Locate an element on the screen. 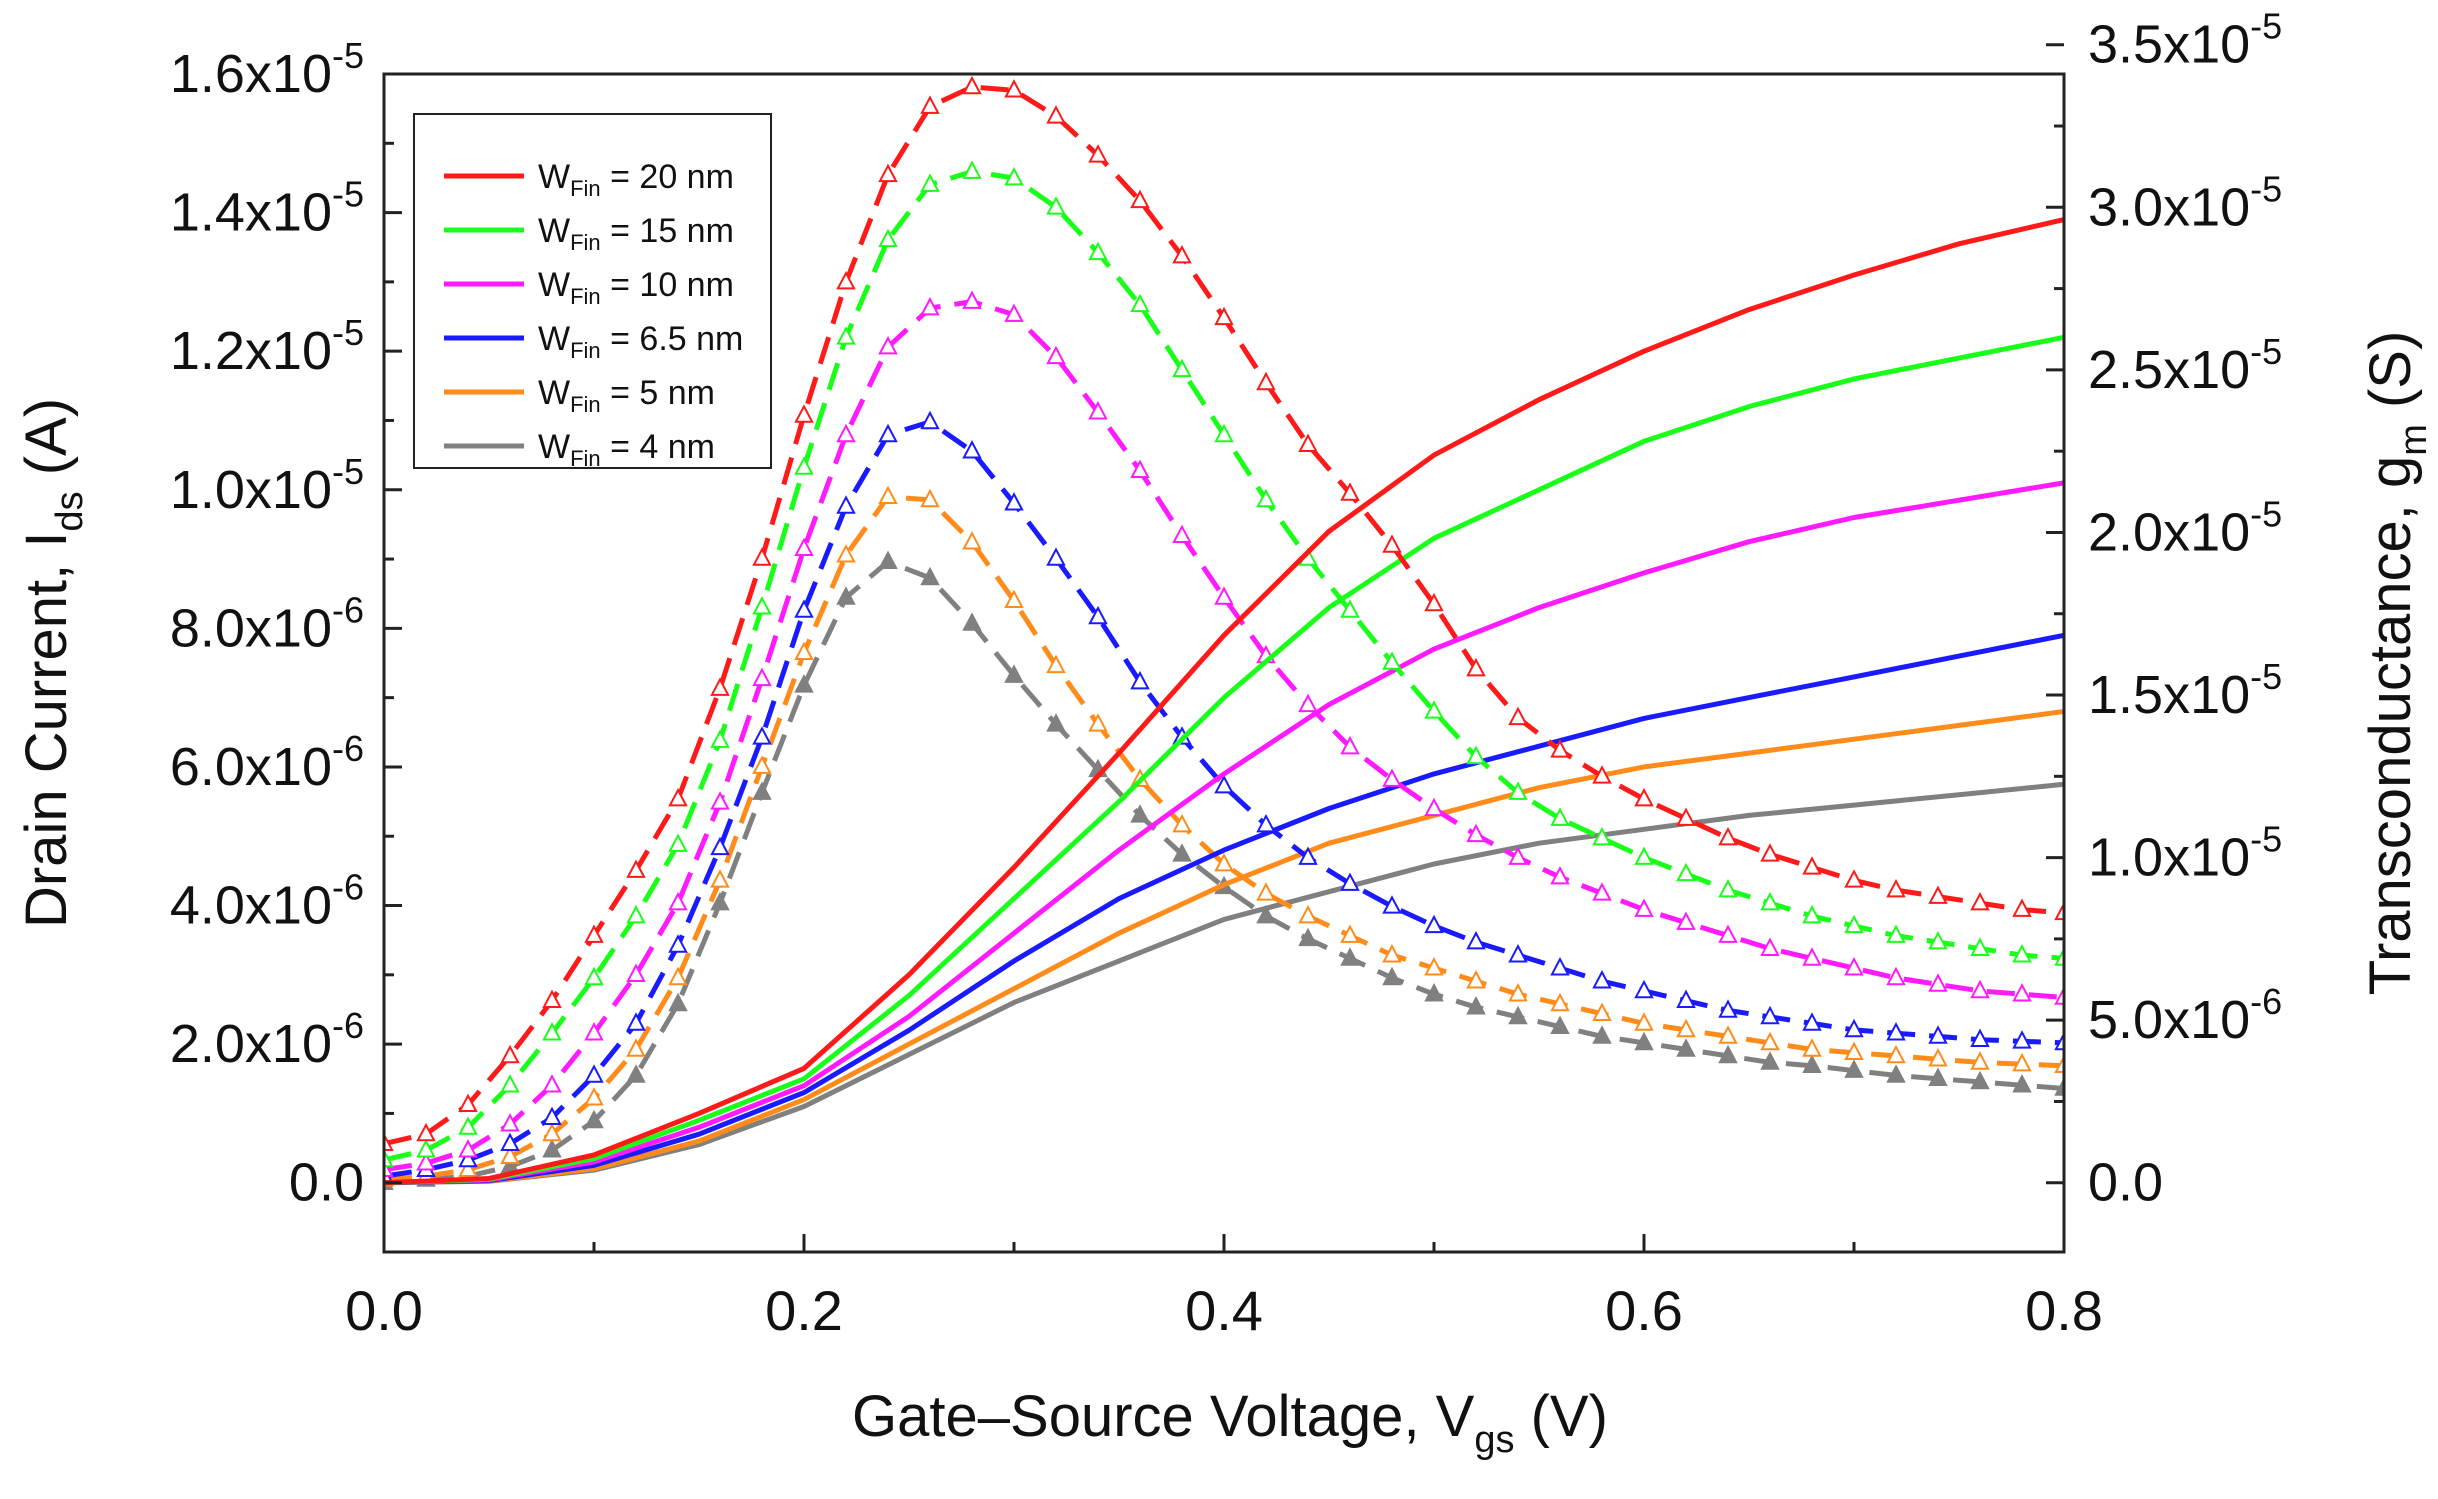  y-left-tick-label: 1.2x10⁻⁵ is located at coordinates (267, 346).